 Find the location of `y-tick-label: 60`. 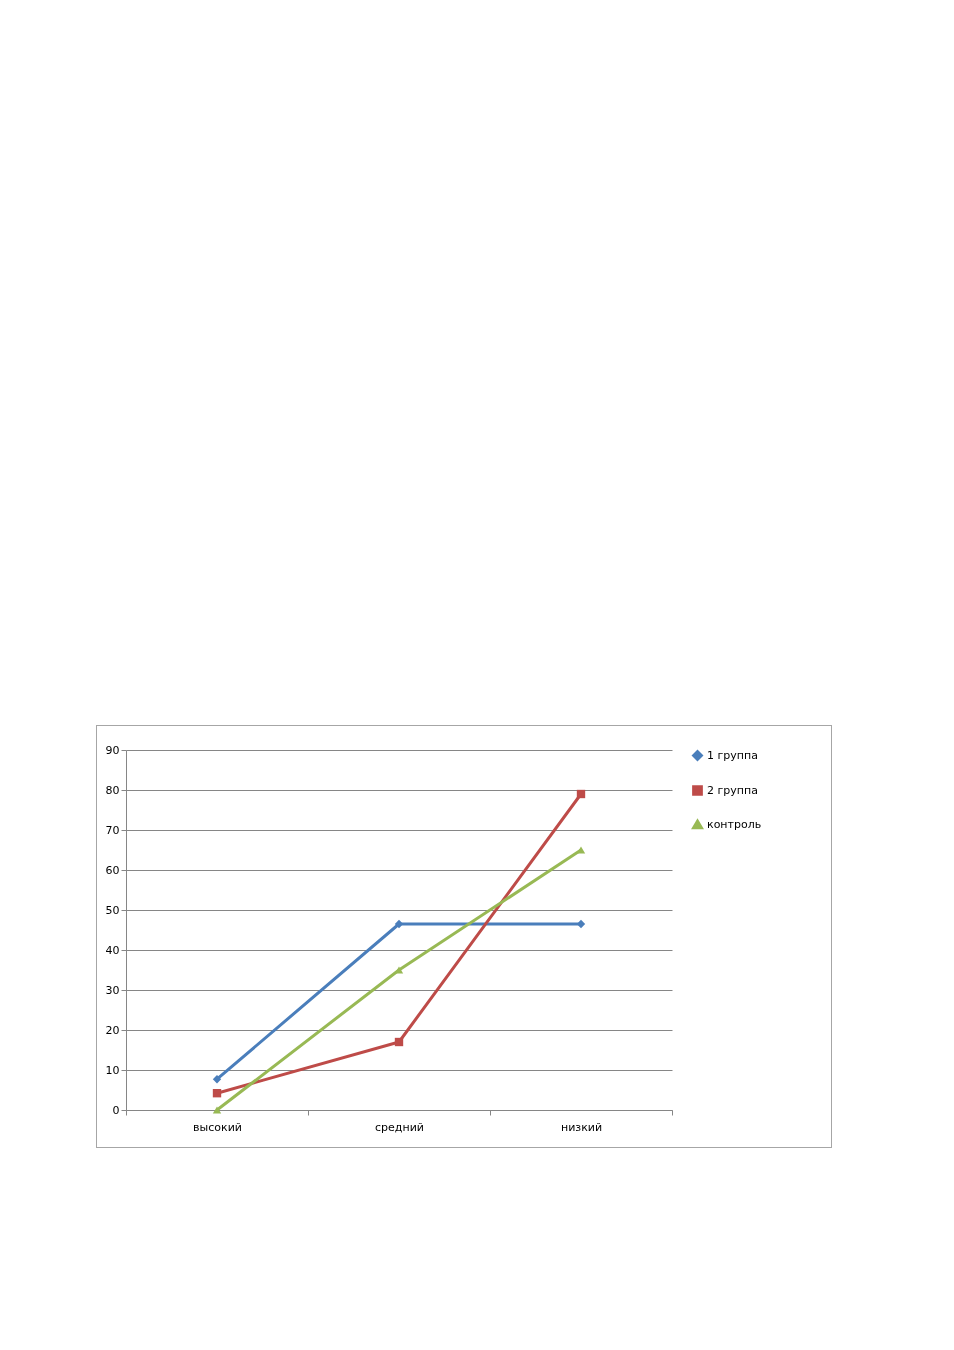

y-tick-label: 60 is located at coordinates (112, 870).